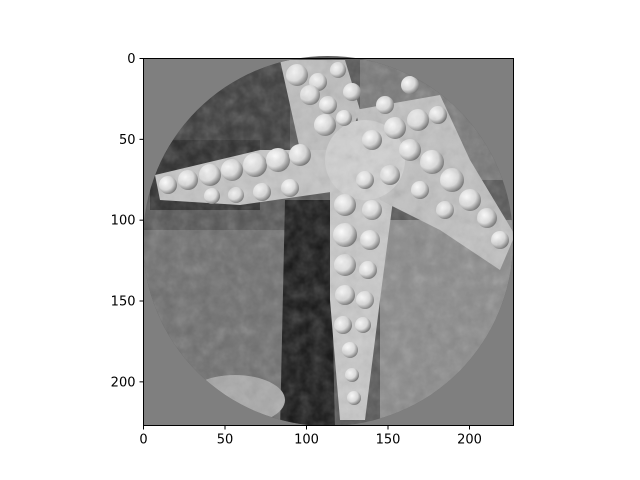 The height and width of the screenshot is (480, 640). I want to click on x-axis: 0 50 100 150 200, so click(310, 436).